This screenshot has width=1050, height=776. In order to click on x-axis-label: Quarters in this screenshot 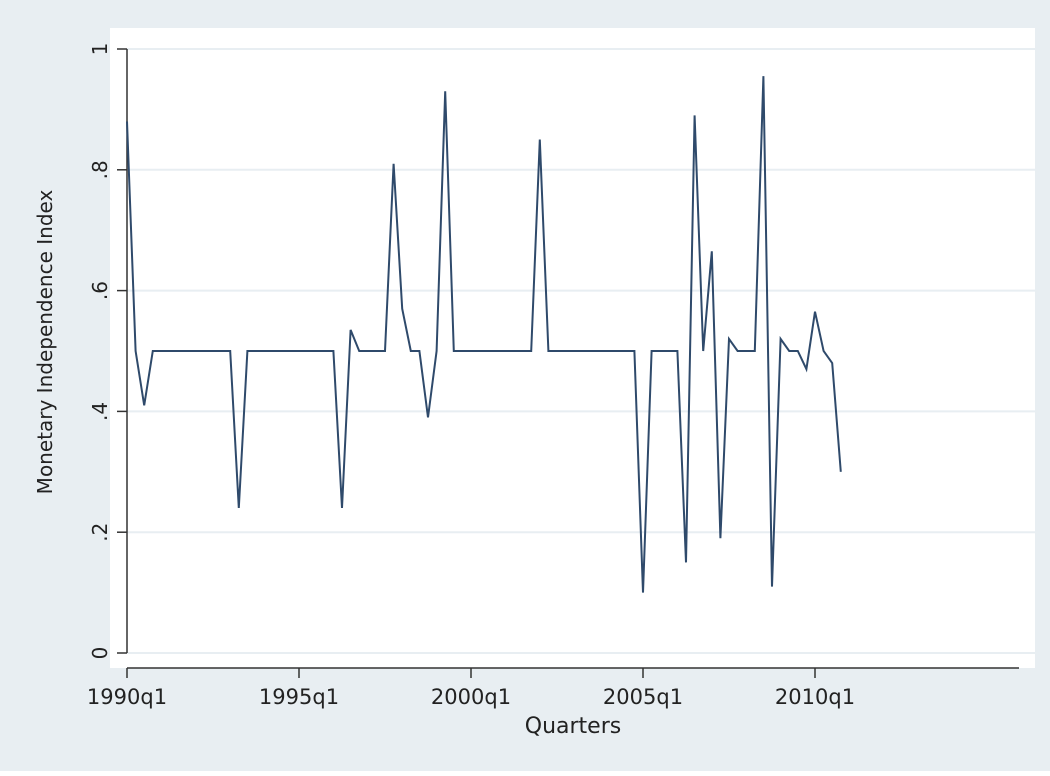, I will do `click(573, 726)`.